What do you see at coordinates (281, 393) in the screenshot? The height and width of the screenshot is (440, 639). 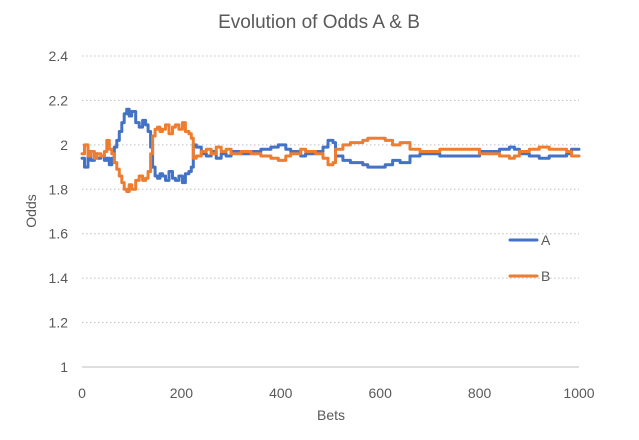 I see `x-tick-label: 400` at bounding box center [281, 393].